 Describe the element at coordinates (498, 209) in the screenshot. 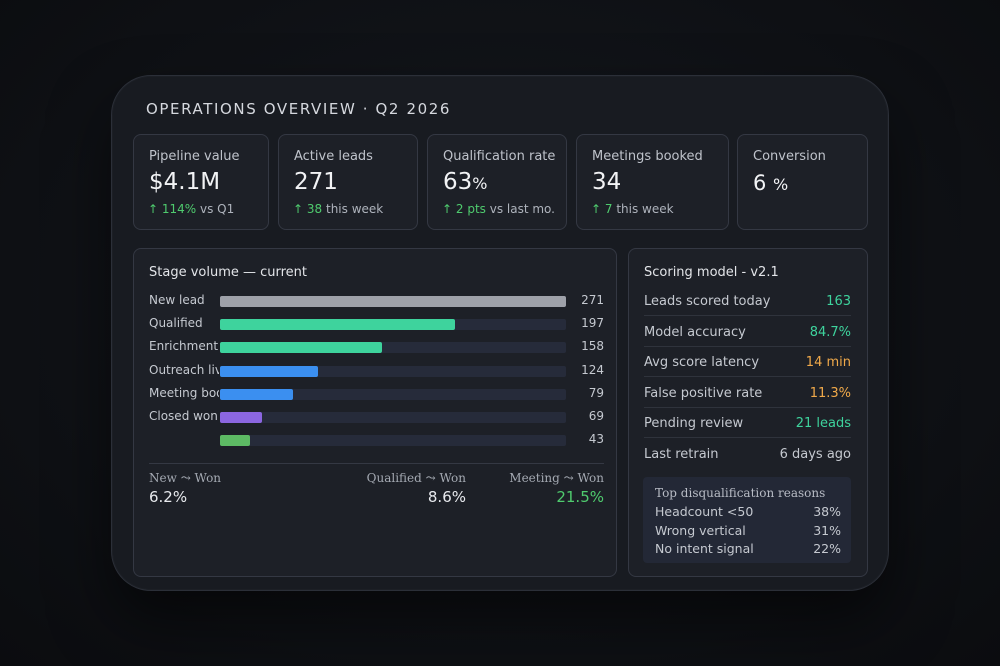

I see `kpi-delta: ↑ 2 pts vs last mo.` at that location.